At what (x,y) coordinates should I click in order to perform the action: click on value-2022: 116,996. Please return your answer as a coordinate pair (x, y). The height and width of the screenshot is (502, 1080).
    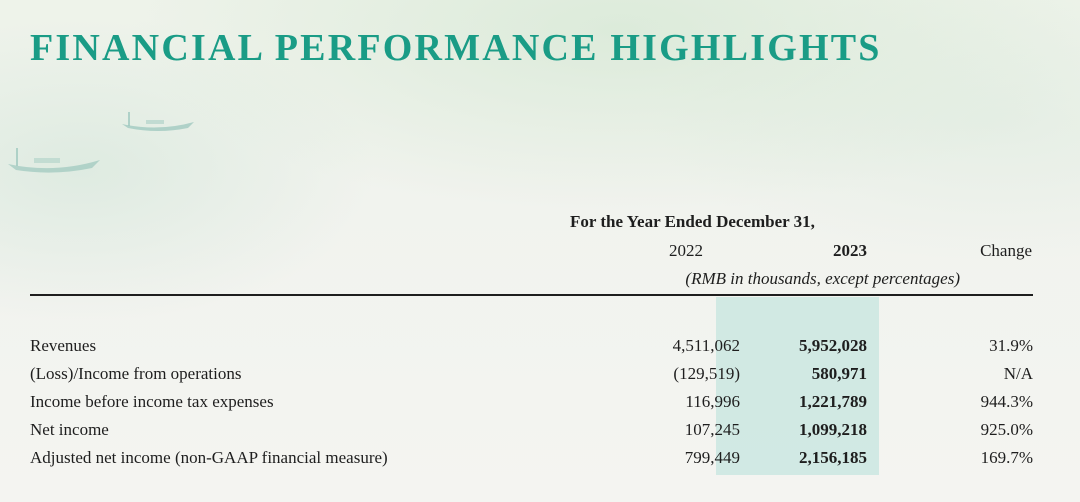
    Looking at the image, I should click on (712, 401).